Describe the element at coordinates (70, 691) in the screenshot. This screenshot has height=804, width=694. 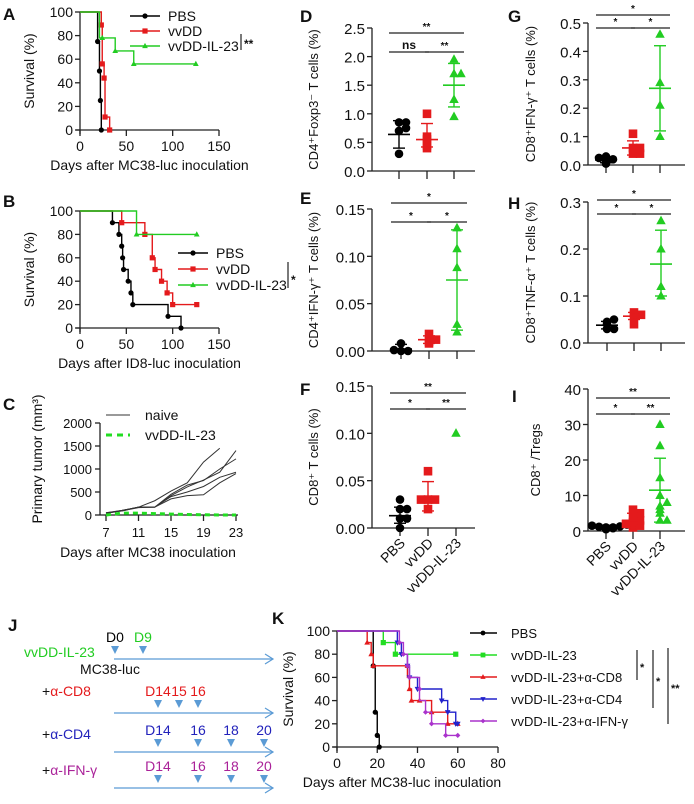
I see `treatment: α-CD8` at that location.